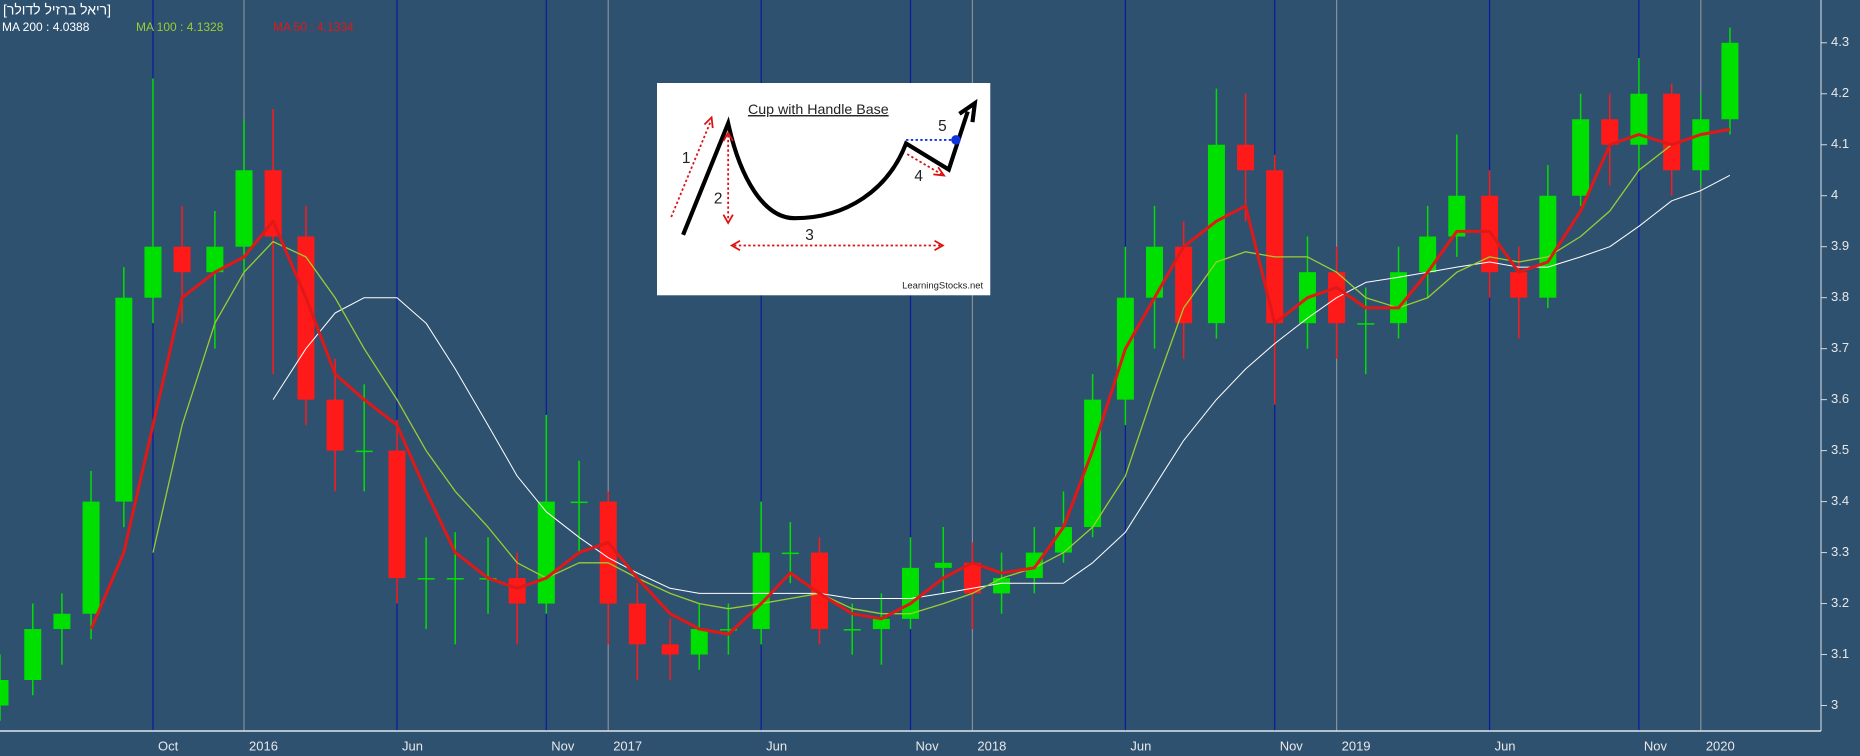 This screenshot has height=756, width=1860. I want to click on y-tick-label: 4.2, so click(1840, 92).